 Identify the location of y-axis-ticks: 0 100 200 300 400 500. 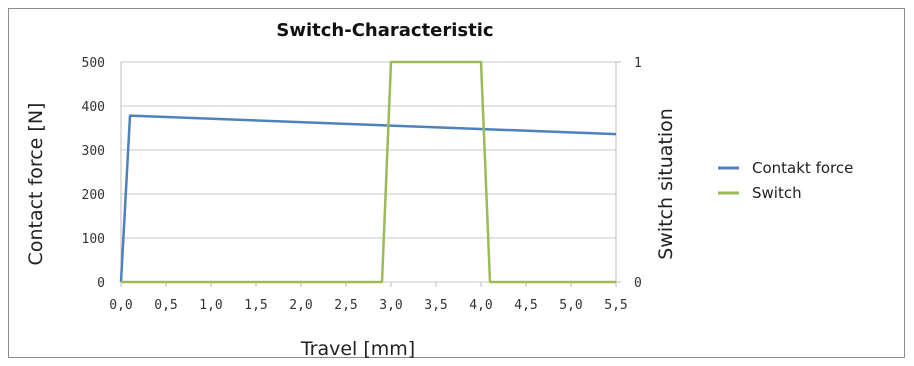
(93, 173).